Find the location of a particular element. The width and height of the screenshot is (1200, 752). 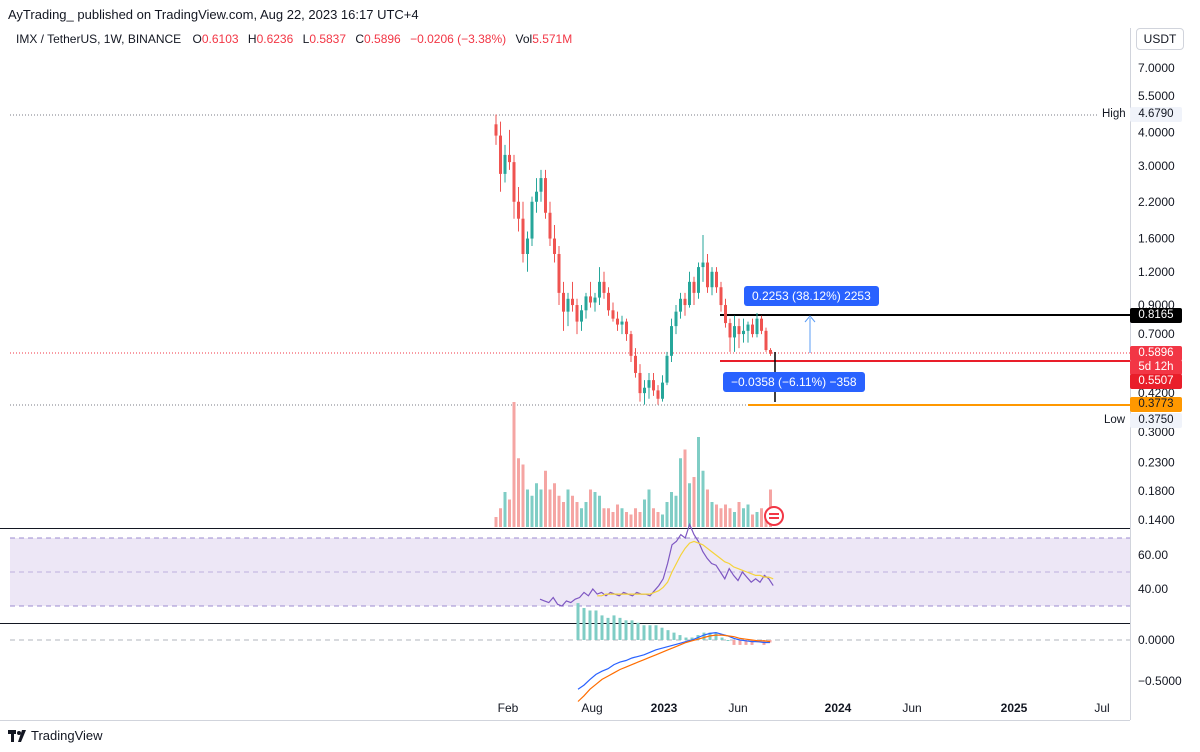

measure-up-arrowhead is located at coordinates (810, 319).